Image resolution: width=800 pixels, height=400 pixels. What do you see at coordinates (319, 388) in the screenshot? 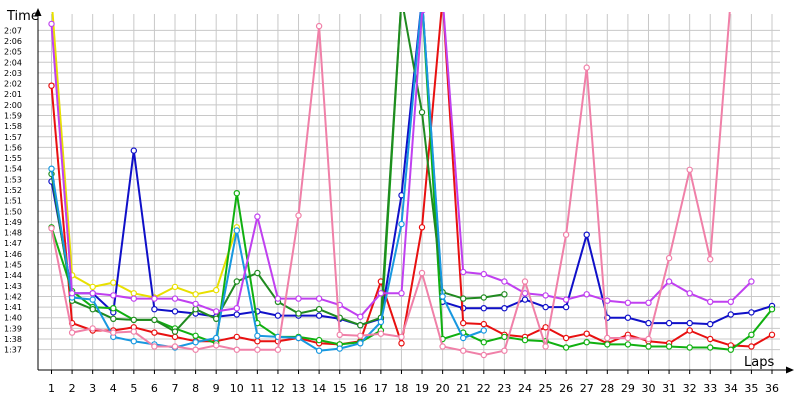
I see `x-tick-label: 14` at bounding box center [319, 388].